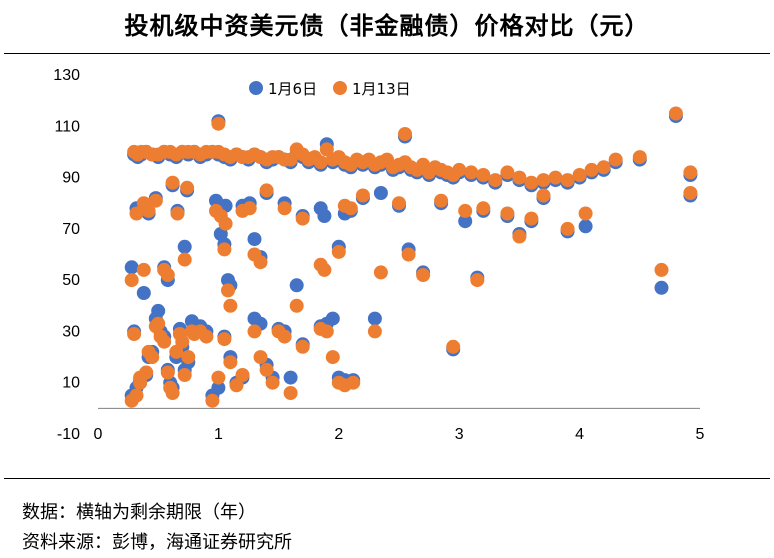 This screenshot has height=558, width=774. What do you see at coordinates (292, 89) in the screenshot?
I see `legend-label: 1月6日` at bounding box center [292, 89].